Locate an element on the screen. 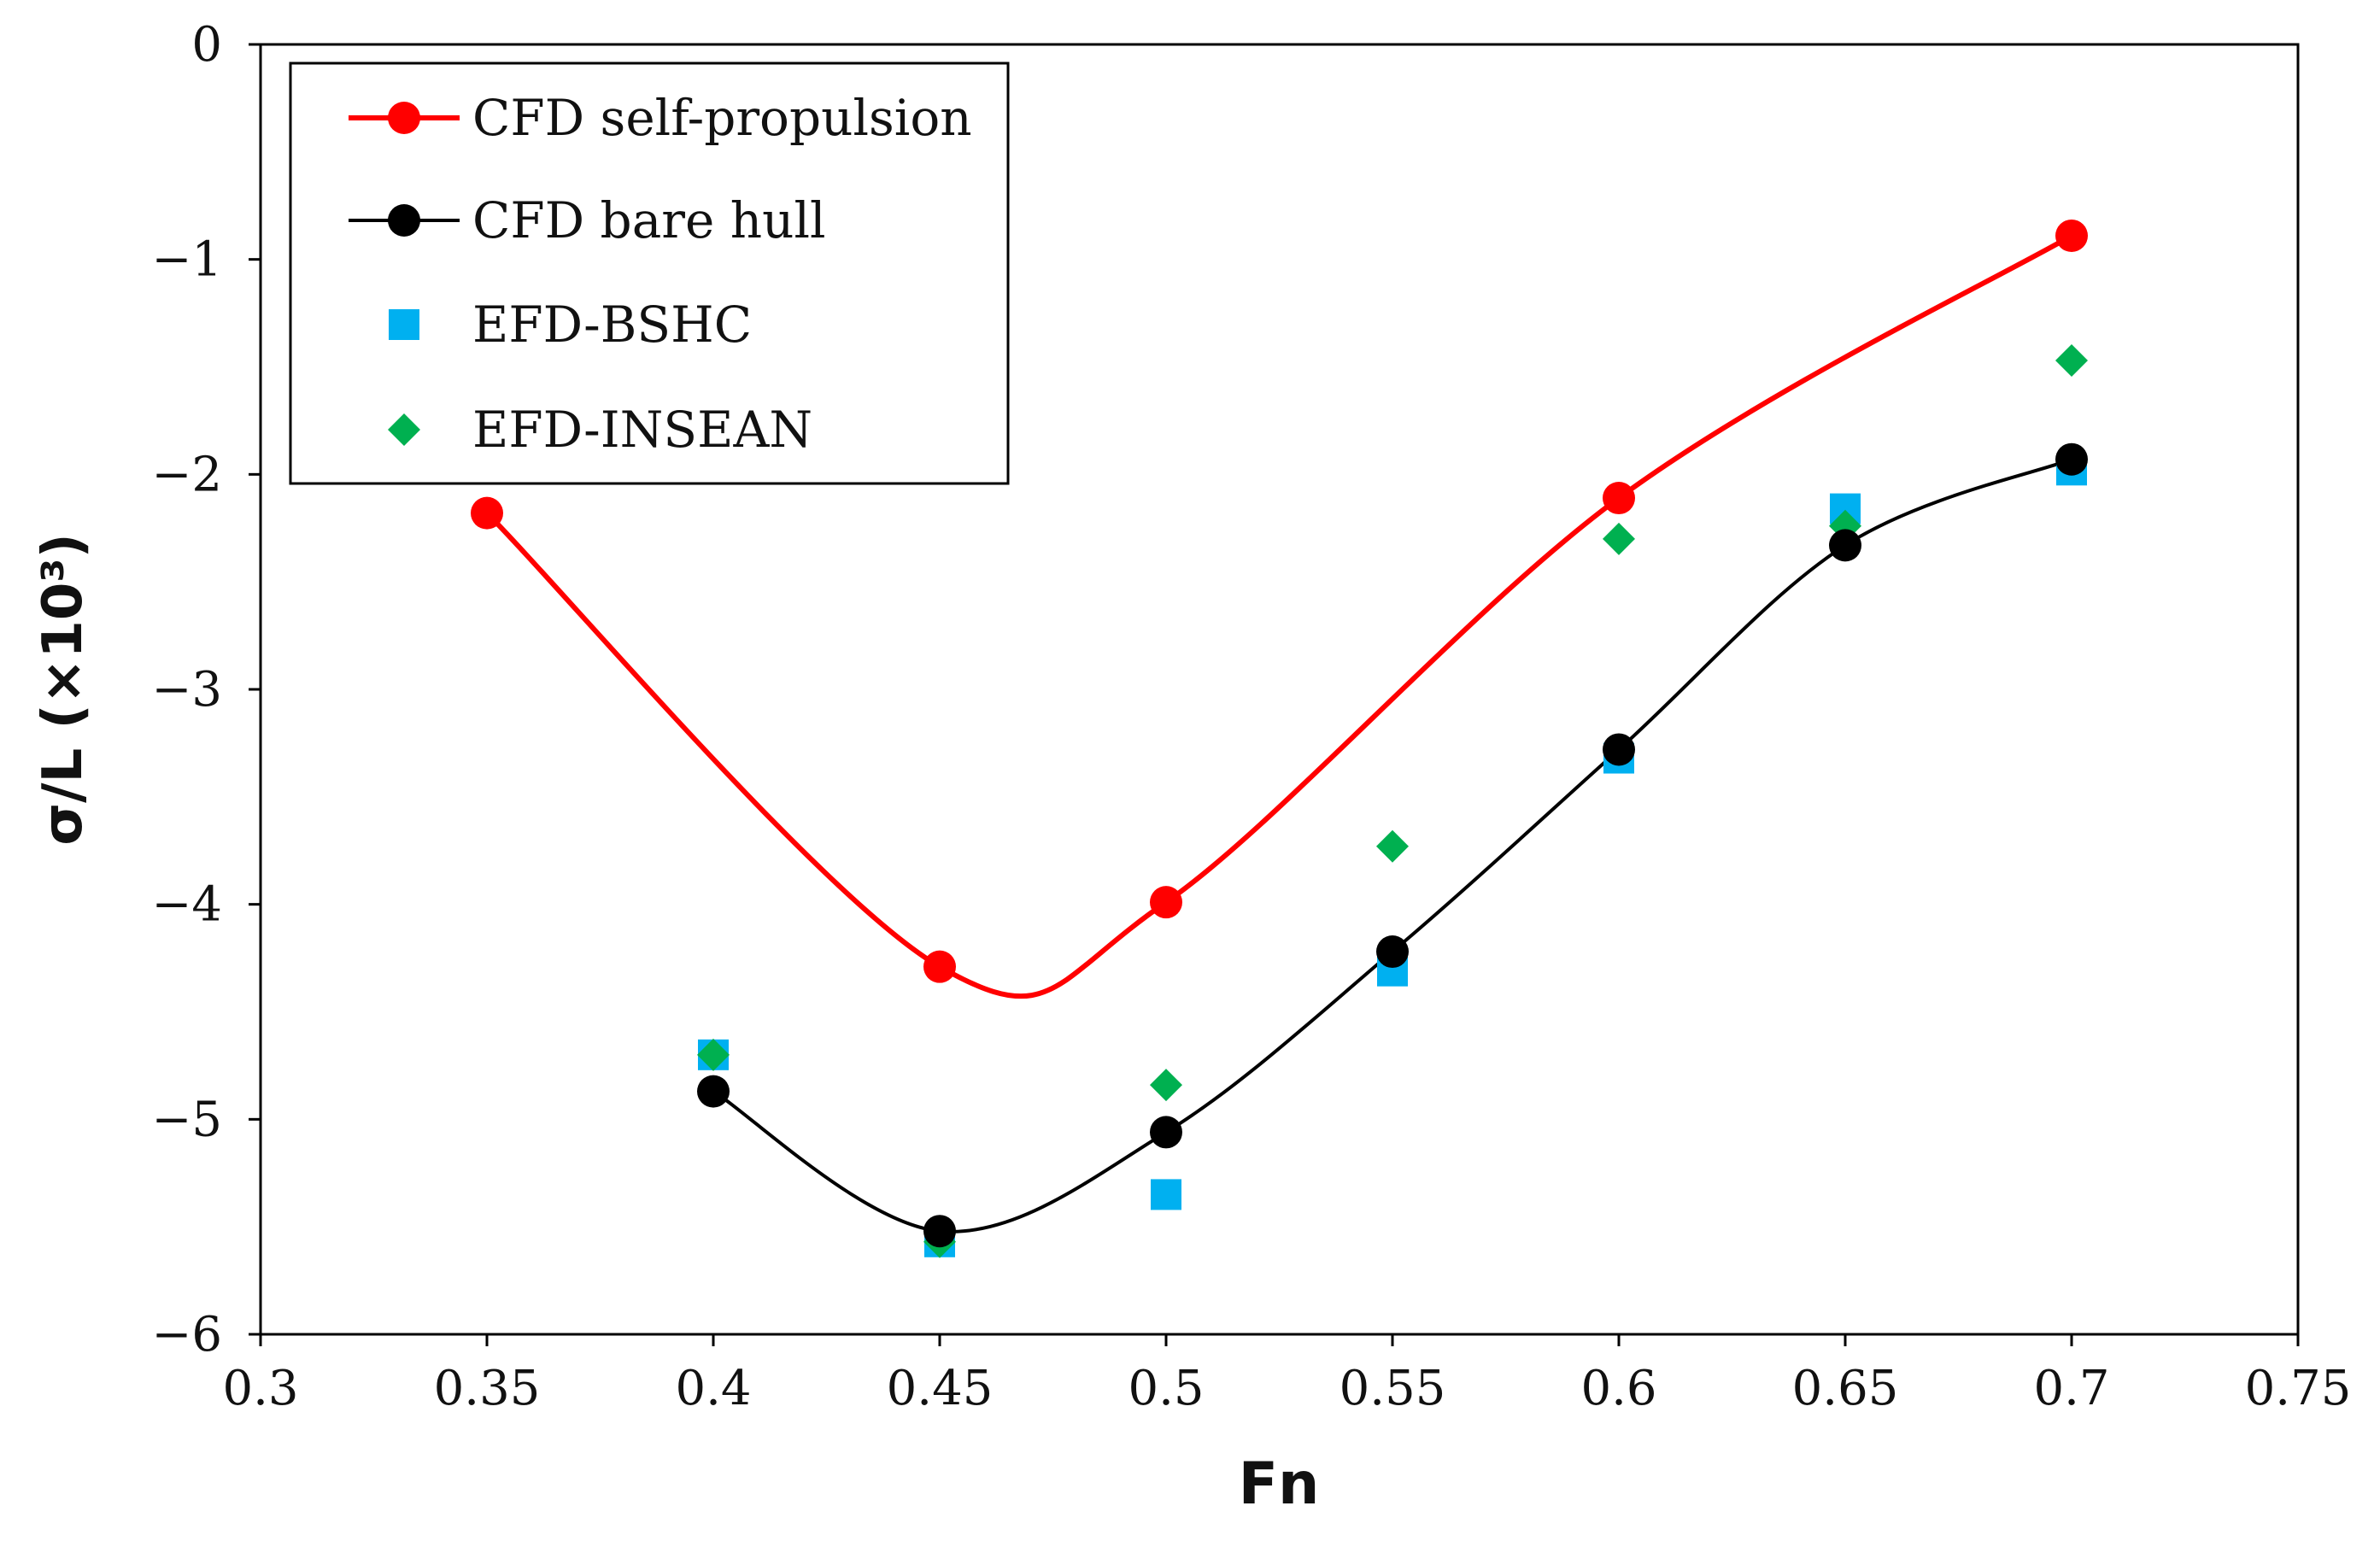 This screenshot has height=1547, width=2380. x-tick-label: 0.75 is located at coordinates (2298, 1388).